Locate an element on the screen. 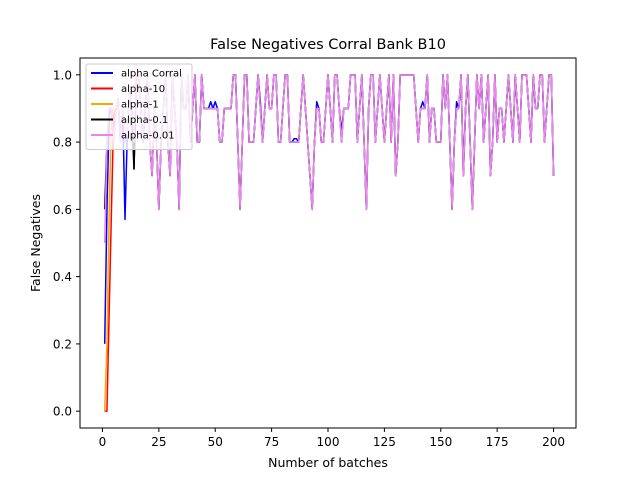 This screenshot has width=640, height=480. x-tick-label: 25 is located at coordinates (158, 442).